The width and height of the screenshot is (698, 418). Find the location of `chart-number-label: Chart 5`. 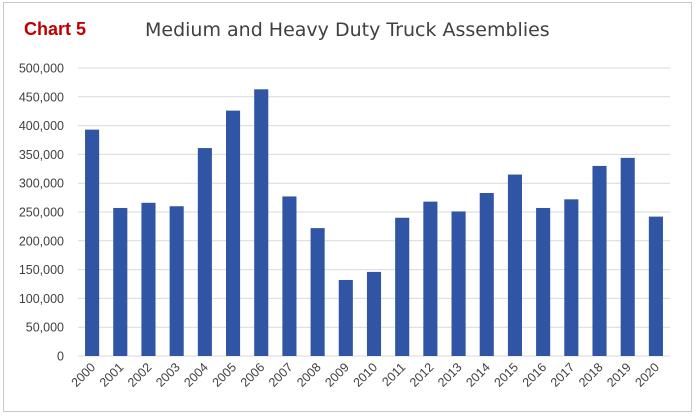

chart-number-label: Chart 5 is located at coordinates (55, 29).